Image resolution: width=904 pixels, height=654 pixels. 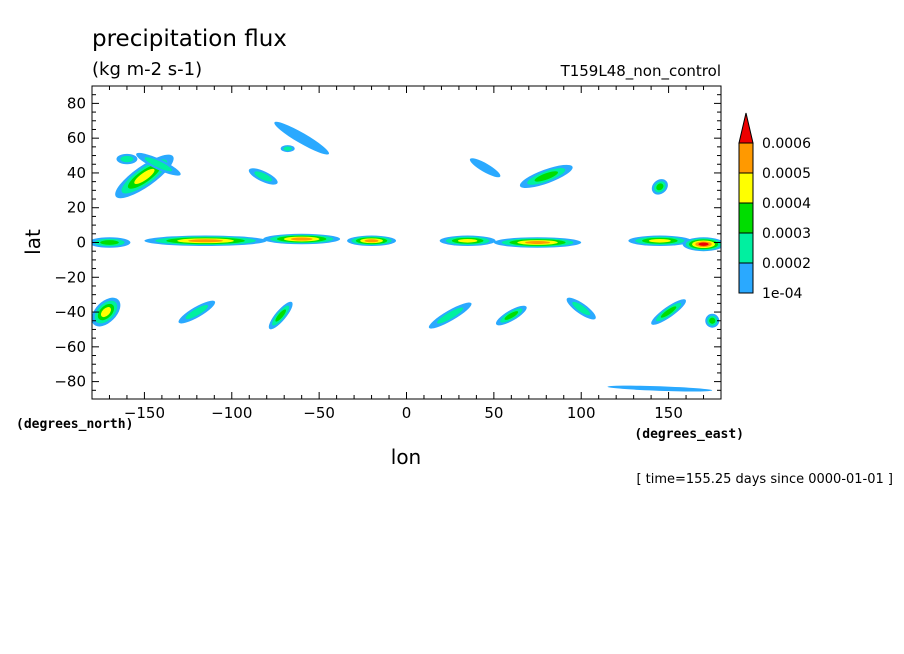 I want to click on colorbar-label: 0.0003, so click(x=786, y=234).